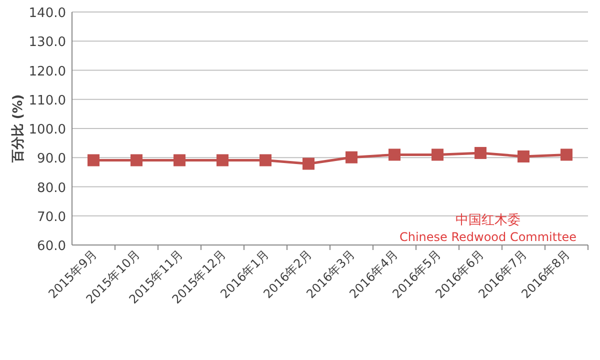 The height and width of the screenshot is (360, 600). I want to click on annotation: 中国红木委, so click(488, 220).